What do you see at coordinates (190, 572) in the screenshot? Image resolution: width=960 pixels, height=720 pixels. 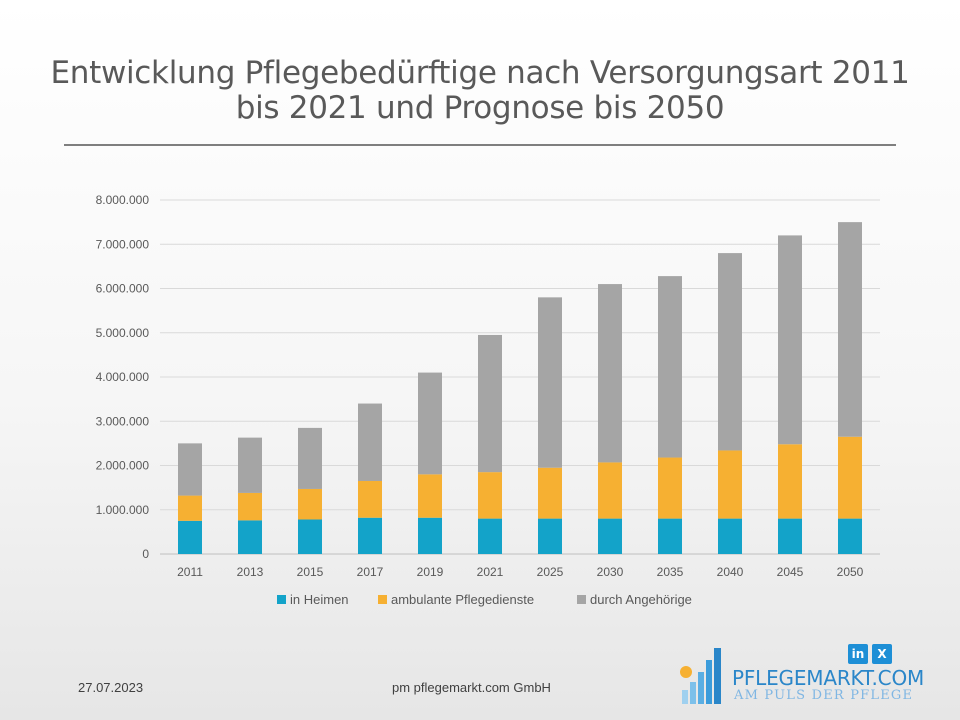 I see `x-tick-label: 2011` at bounding box center [190, 572].